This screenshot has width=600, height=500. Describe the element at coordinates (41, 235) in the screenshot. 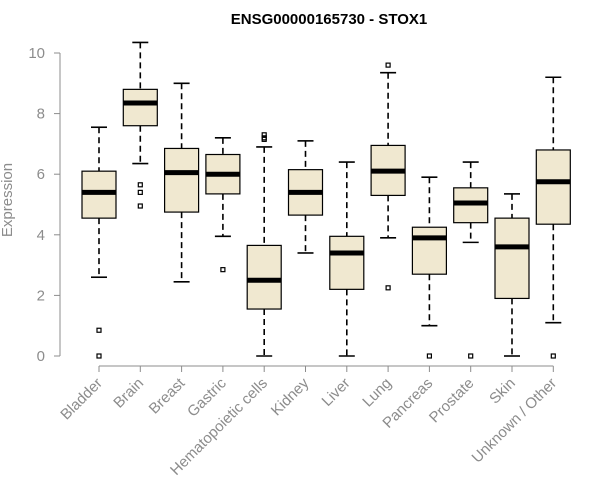

I see `y-tick-label: 4` at that location.